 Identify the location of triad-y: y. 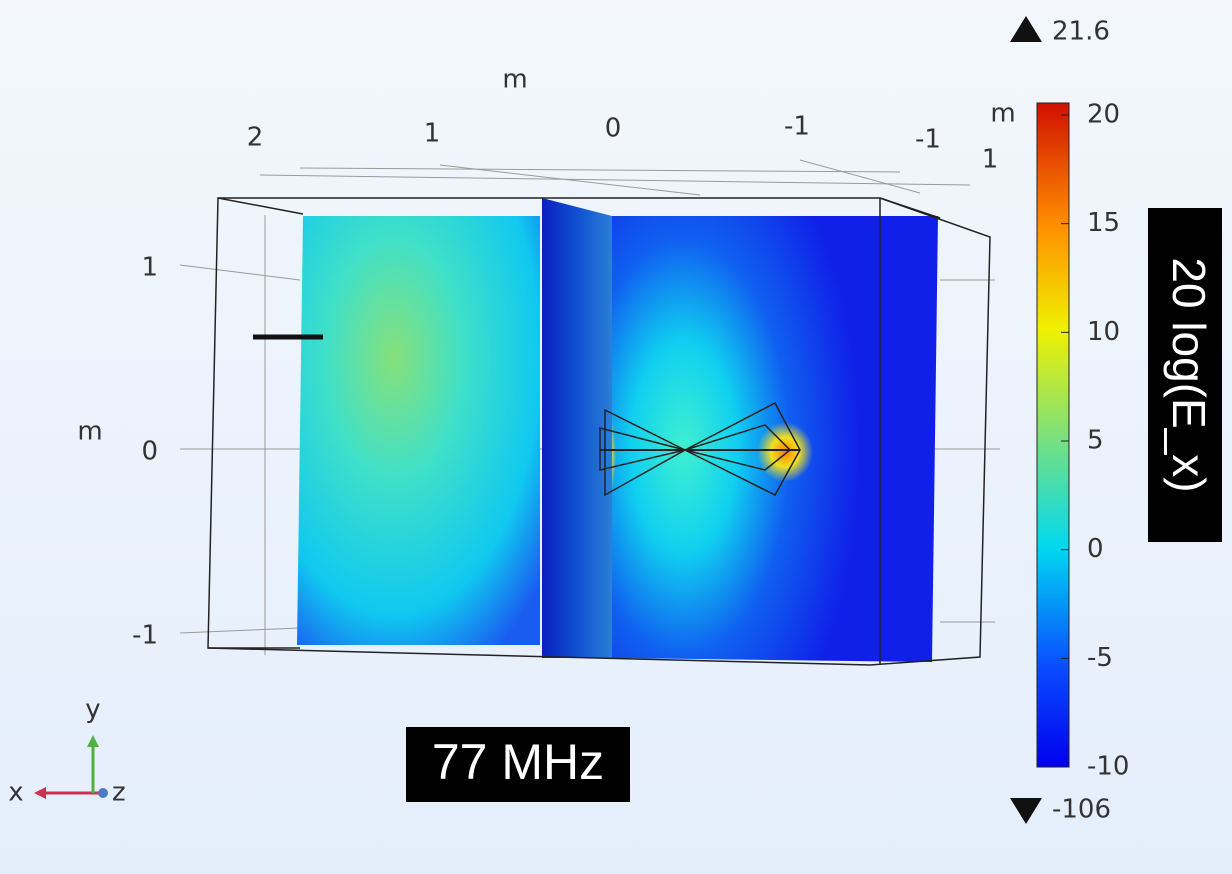
(92, 710).